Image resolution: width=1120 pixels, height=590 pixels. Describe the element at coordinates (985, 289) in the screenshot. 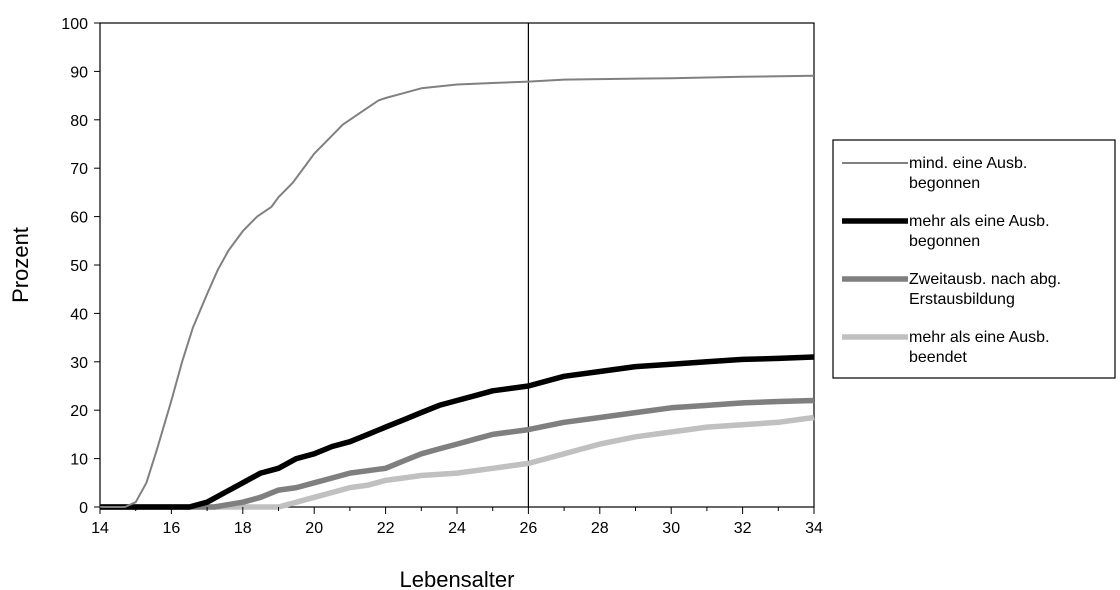

I see `legend-label-3: Zweitausb. nach abg. Erstausbildung` at that location.